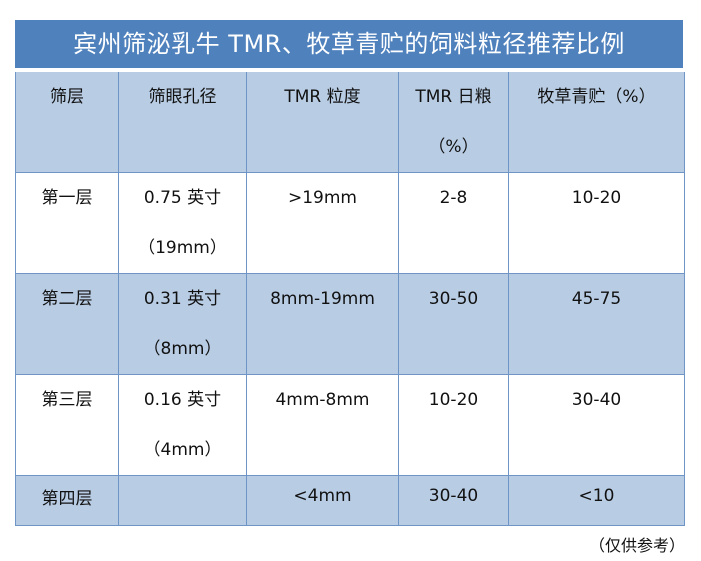 Image resolution: width=701 pixels, height=561 pixels. What do you see at coordinates (182, 223) in the screenshot?
I see `aperture-cell: 0.75 英寸 （19mm）` at bounding box center [182, 223].